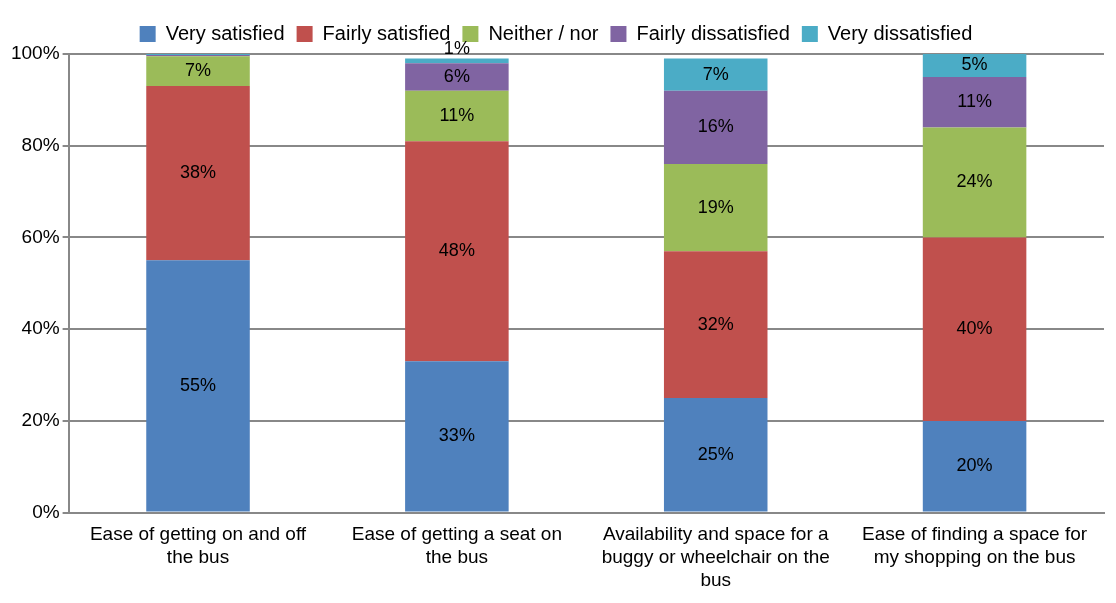 The height and width of the screenshot is (603, 1116). I want to click on y-tick-label: 60%, so click(40, 236).